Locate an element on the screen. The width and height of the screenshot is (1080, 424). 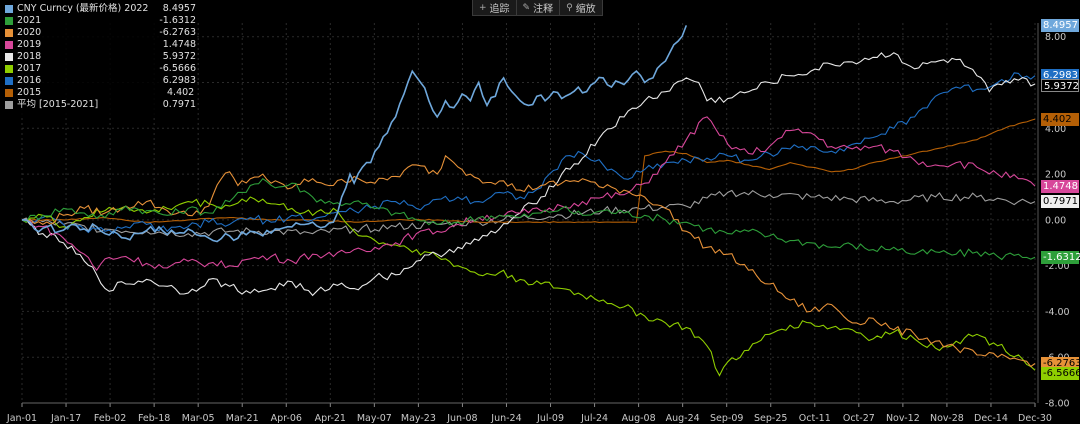
legend-entry: 2017 -6.5666 is located at coordinates (98, 69).